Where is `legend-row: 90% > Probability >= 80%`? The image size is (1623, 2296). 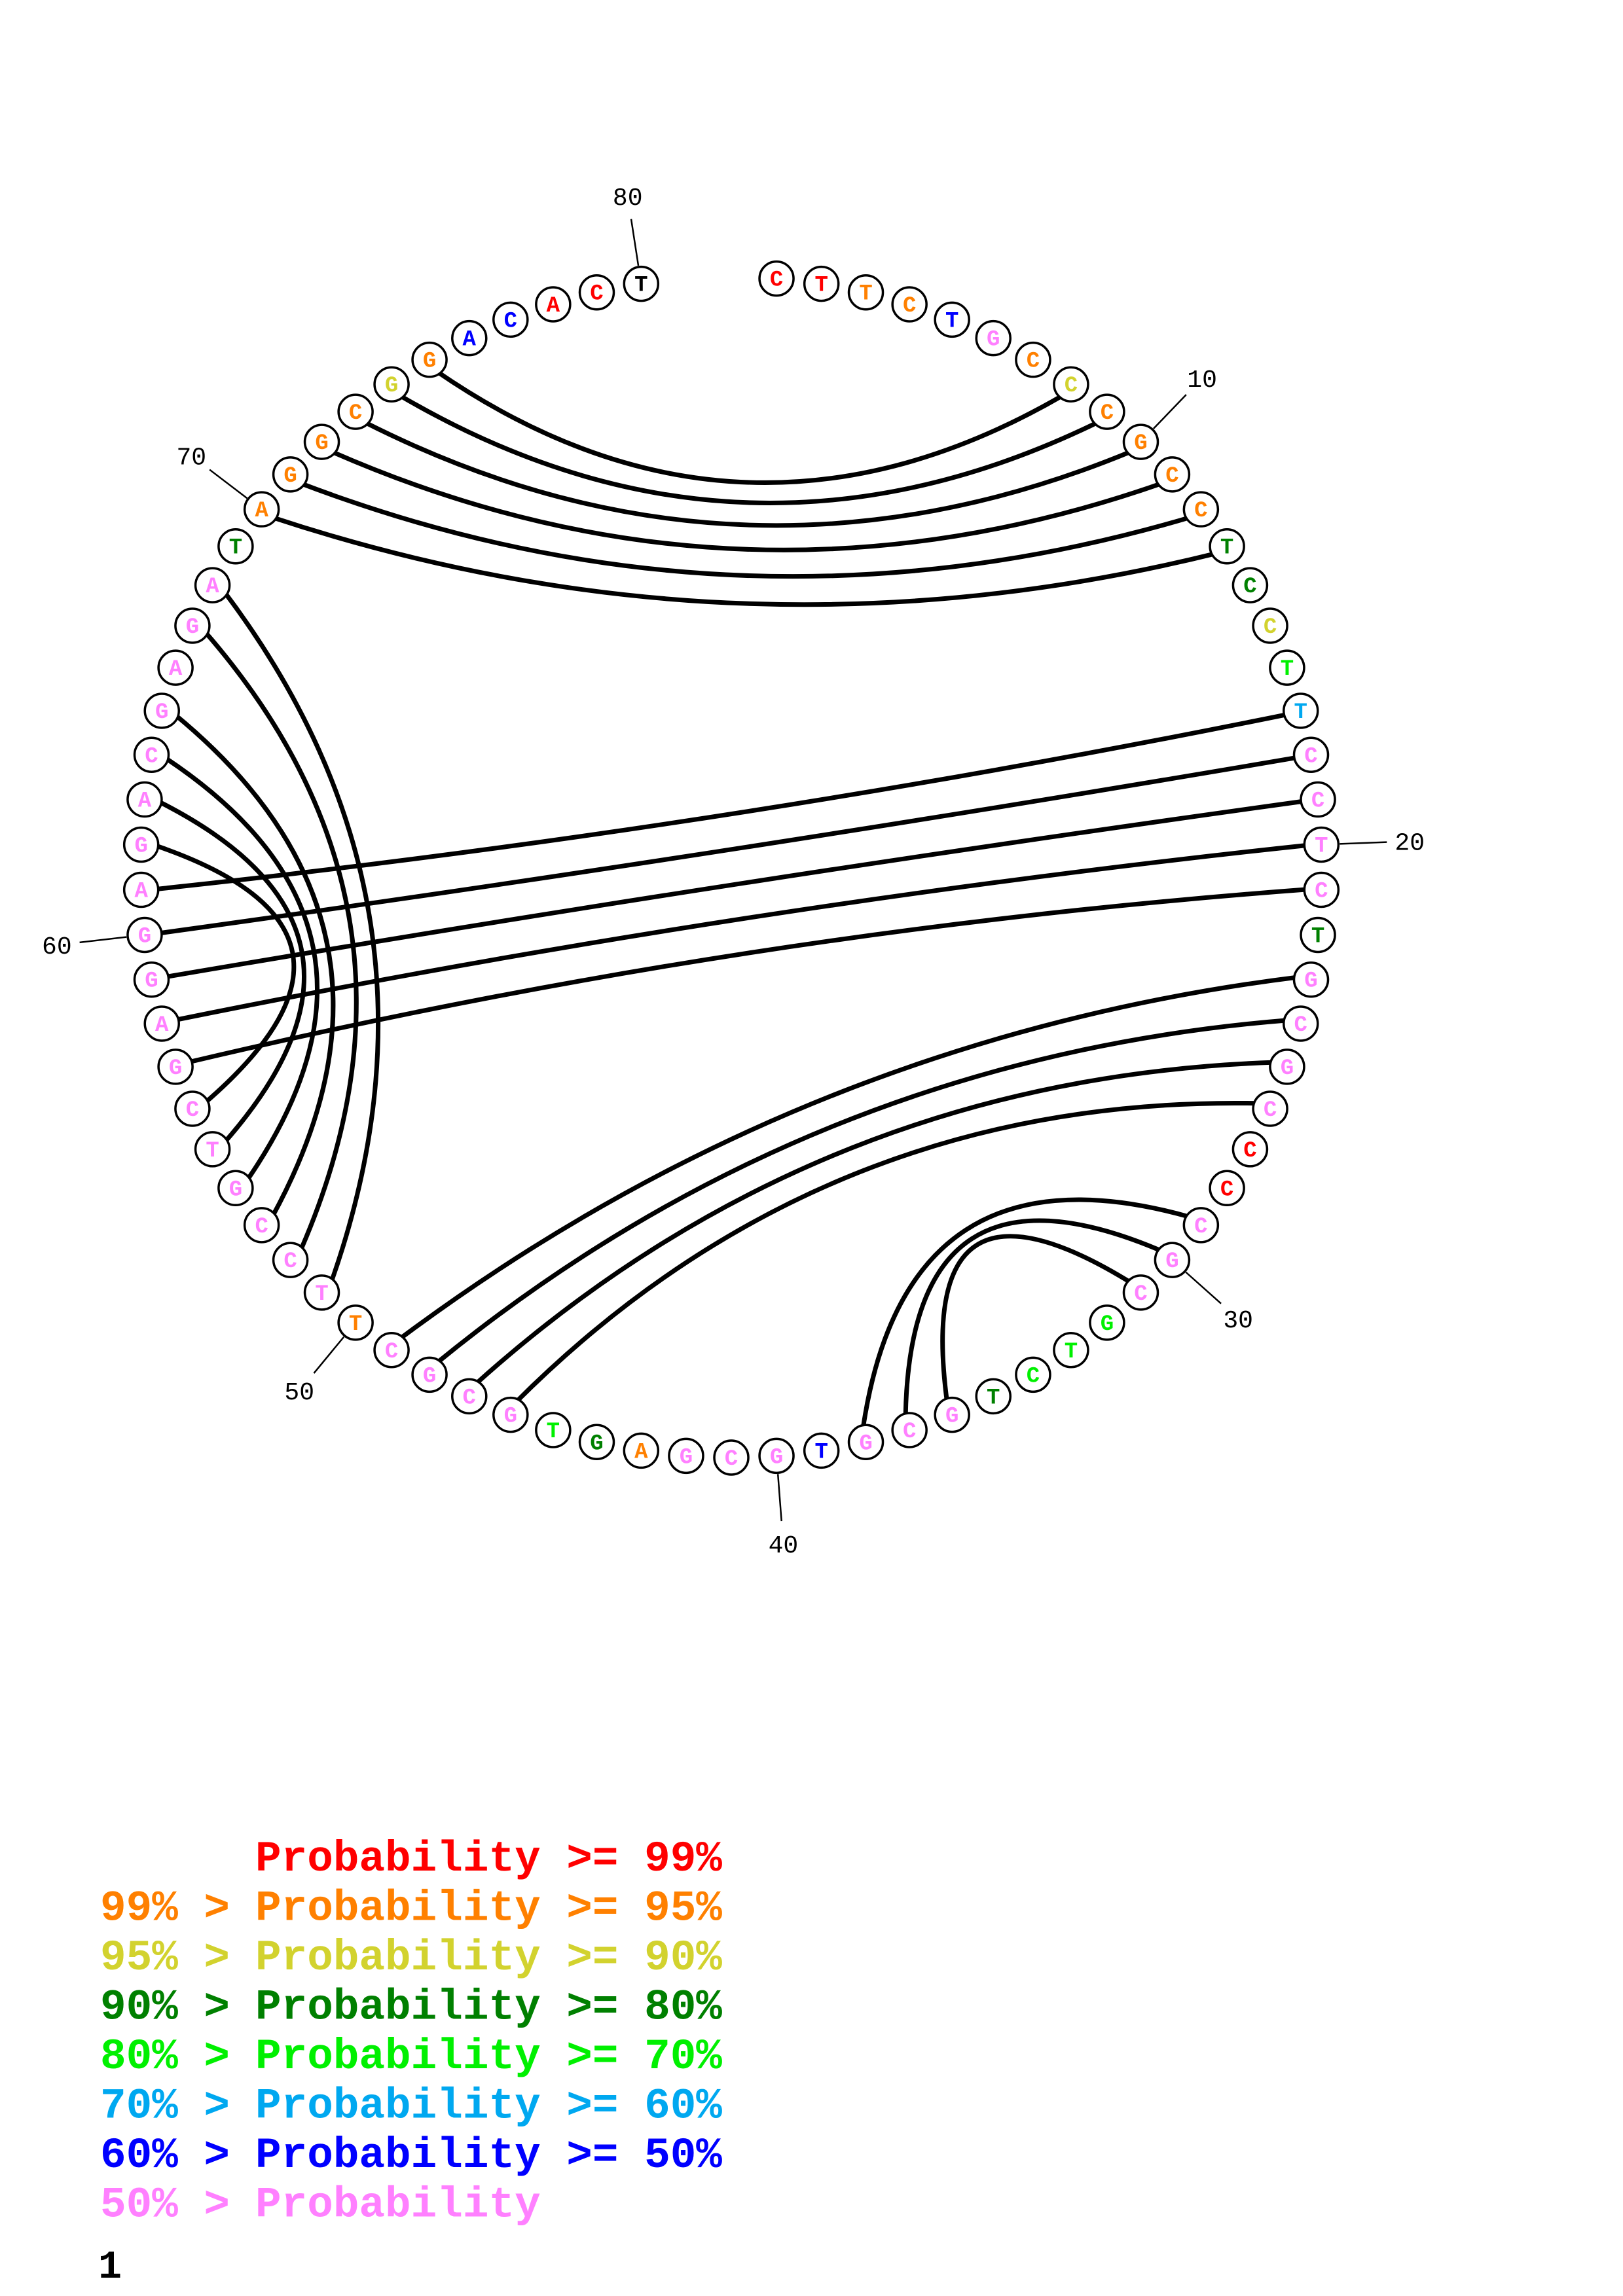 legend-row: 90% > Probability >= 80% is located at coordinates (411, 2007).